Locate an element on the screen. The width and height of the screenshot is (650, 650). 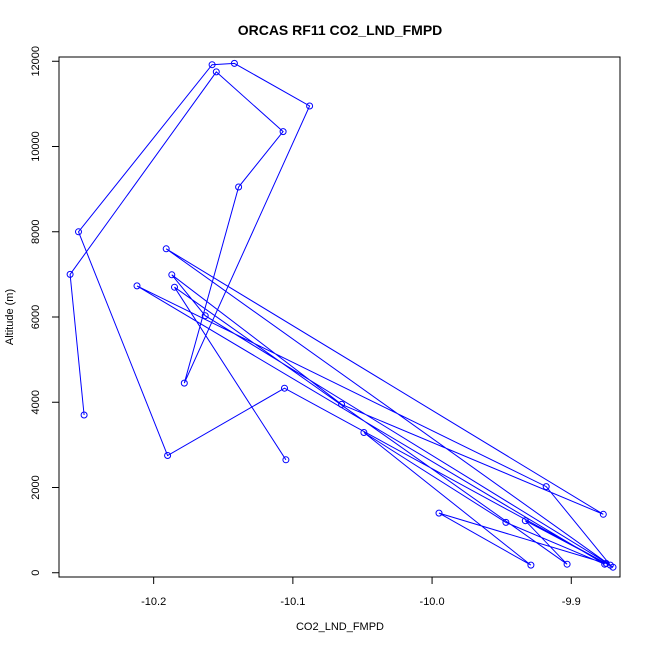
y-tick-label: 0 is located at coordinates (36, 573).